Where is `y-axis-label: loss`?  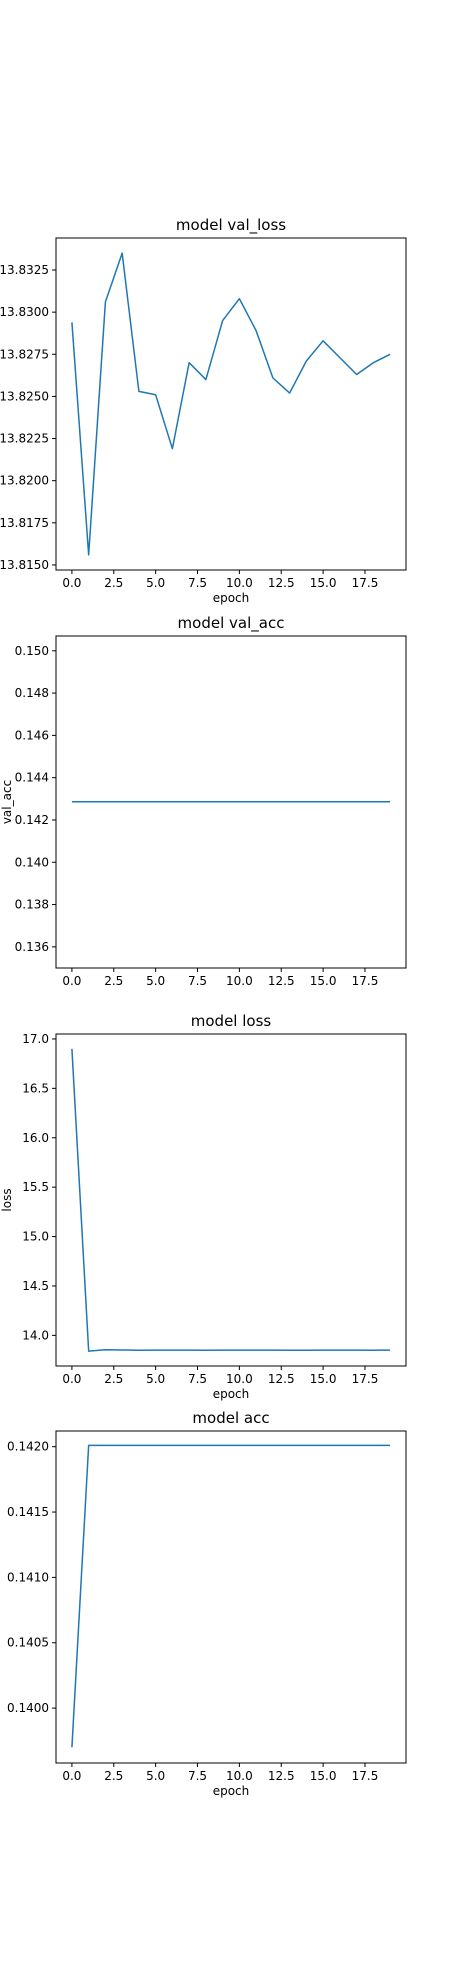 y-axis-label: loss is located at coordinates (7, 1199).